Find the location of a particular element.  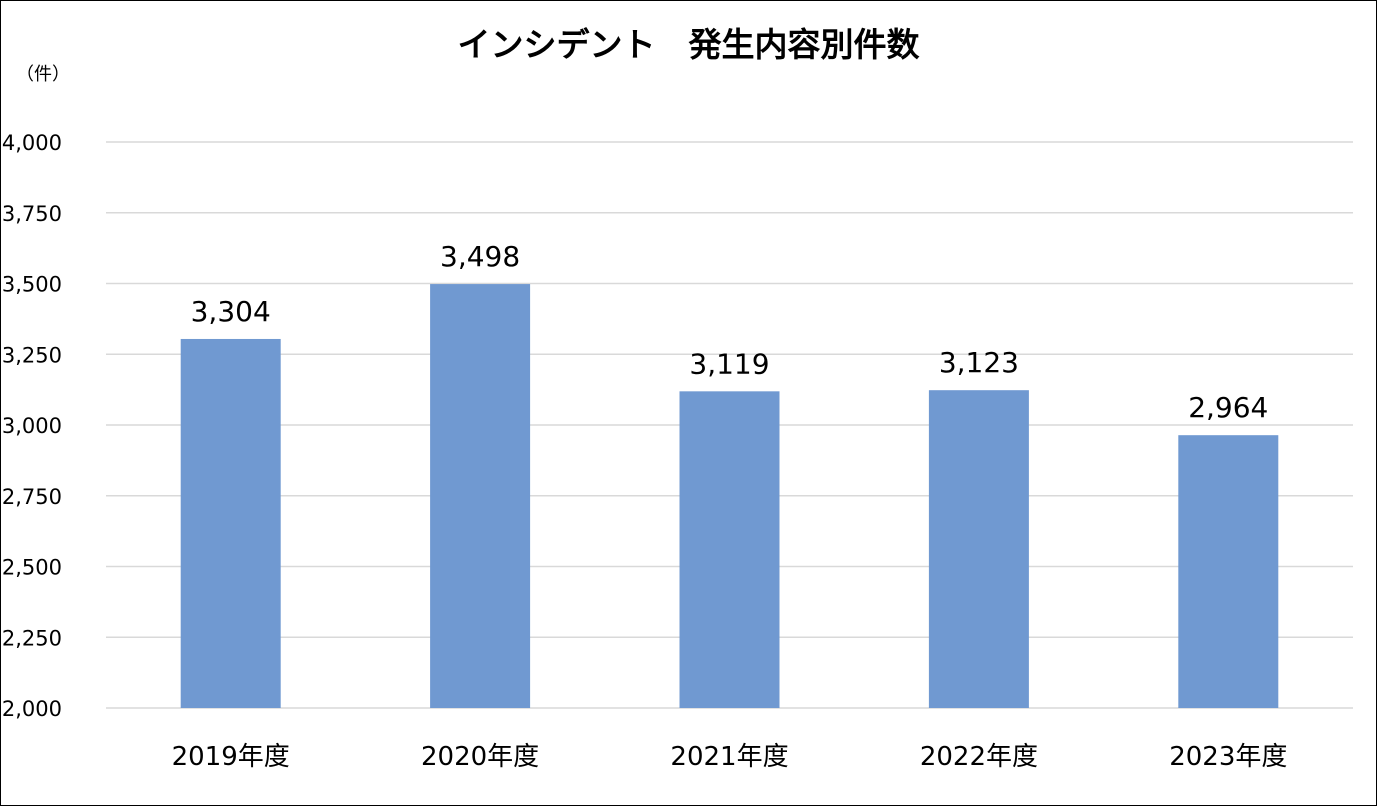

bar-2021年度 is located at coordinates (729, 549).